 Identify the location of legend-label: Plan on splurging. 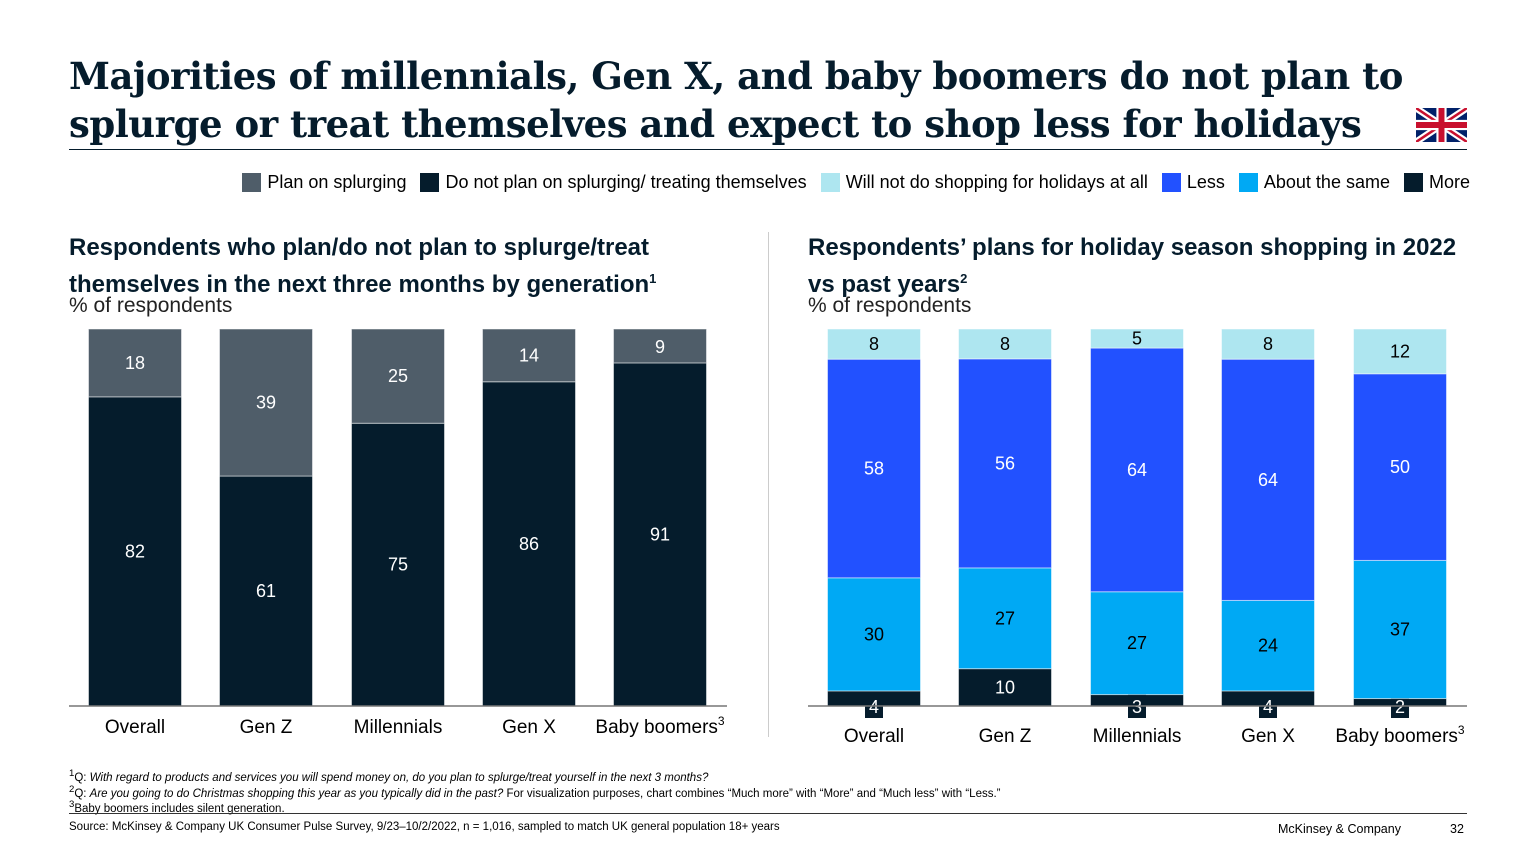
(337, 182).